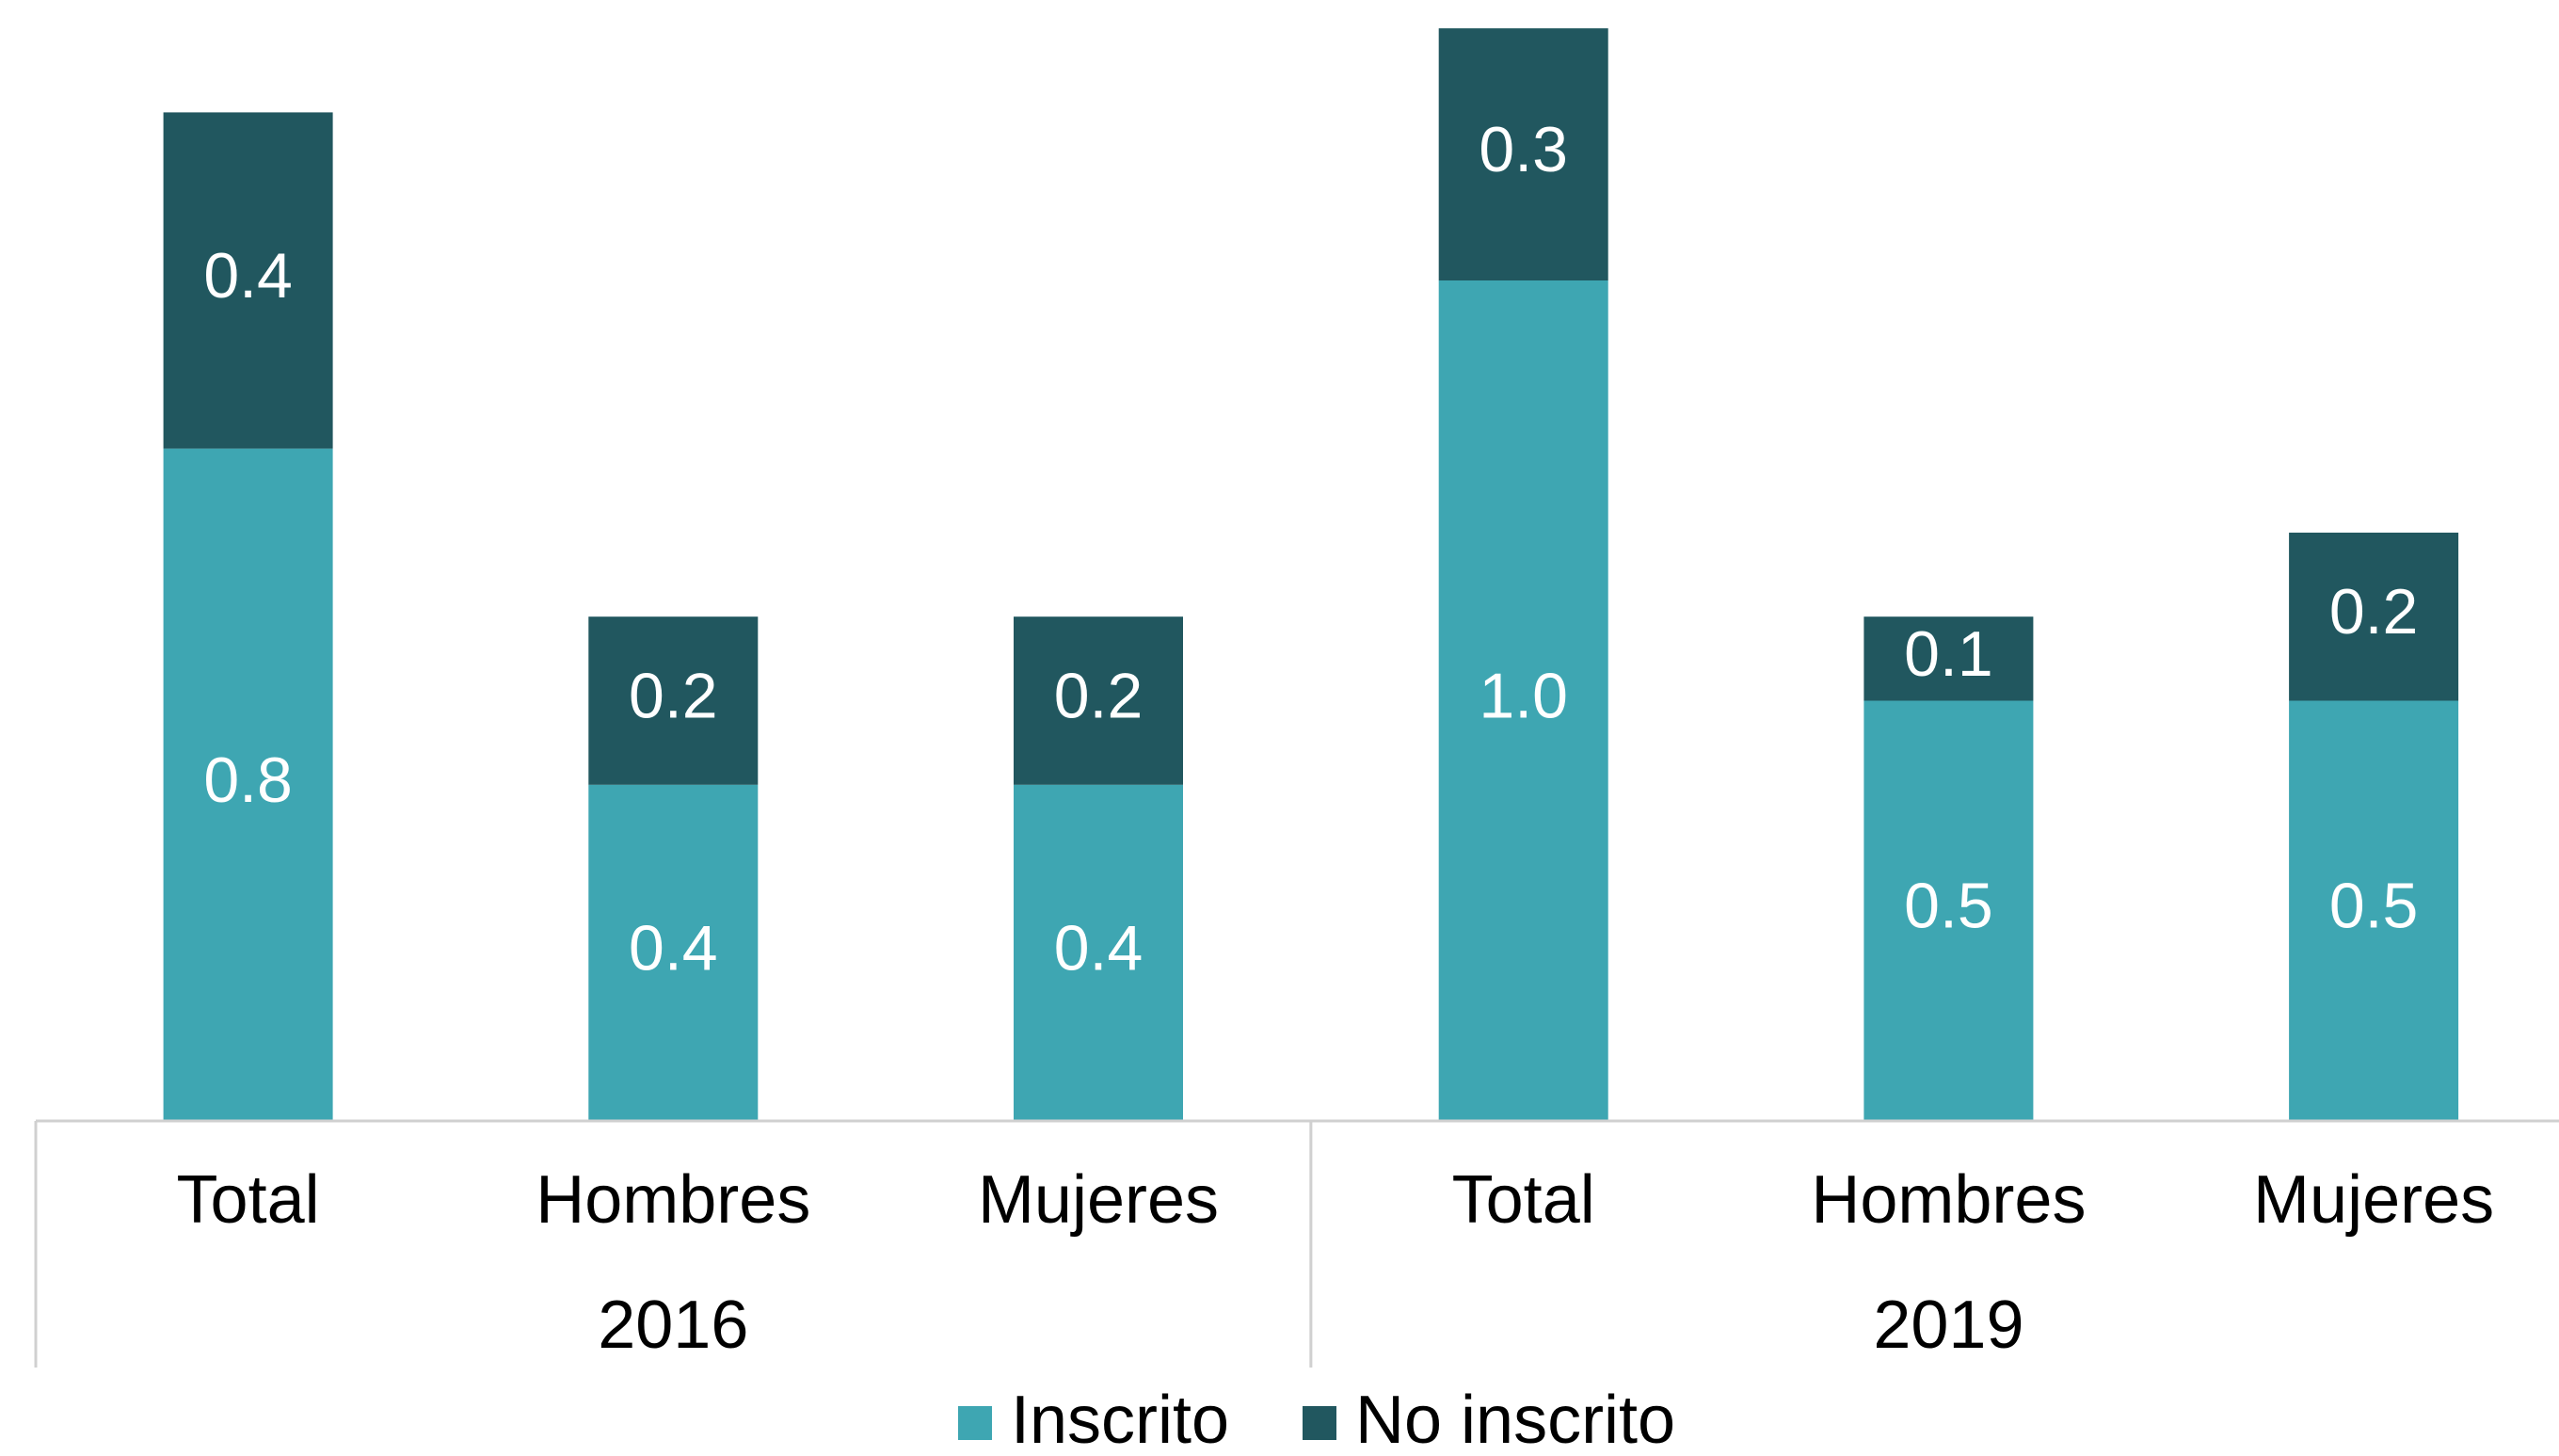 The image size is (2559, 1456). Describe the element at coordinates (1523, 695) in the screenshot. I see `data-label: 1.0` at that location.